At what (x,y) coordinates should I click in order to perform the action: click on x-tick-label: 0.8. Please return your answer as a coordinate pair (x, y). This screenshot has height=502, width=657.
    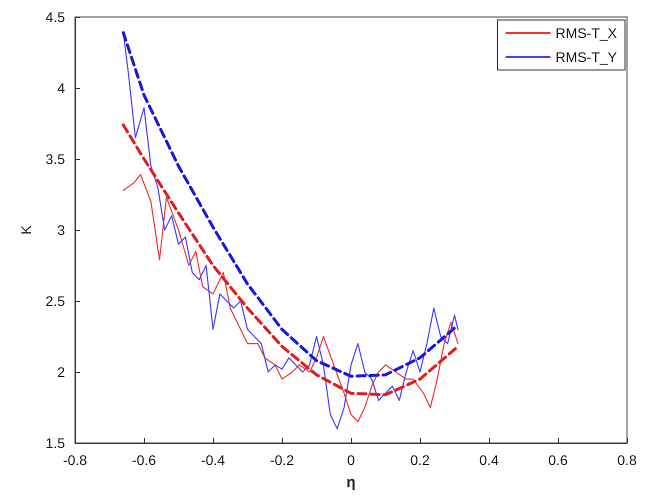
    Looking at the image, I should click on (627, 460).